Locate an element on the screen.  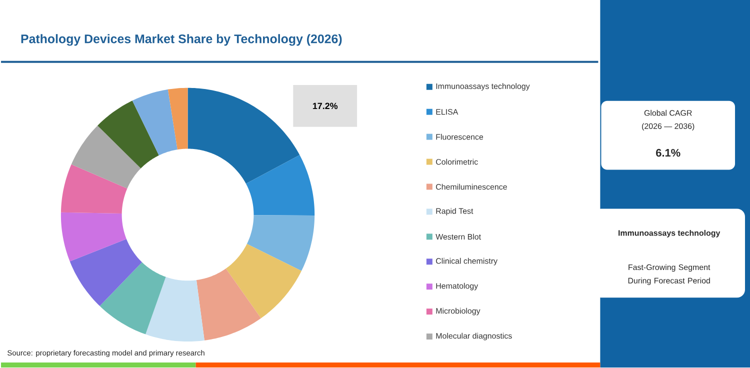
chart-title: Pathology Devices Market Share by Technology (2026) is located at coordinates (181, 40).